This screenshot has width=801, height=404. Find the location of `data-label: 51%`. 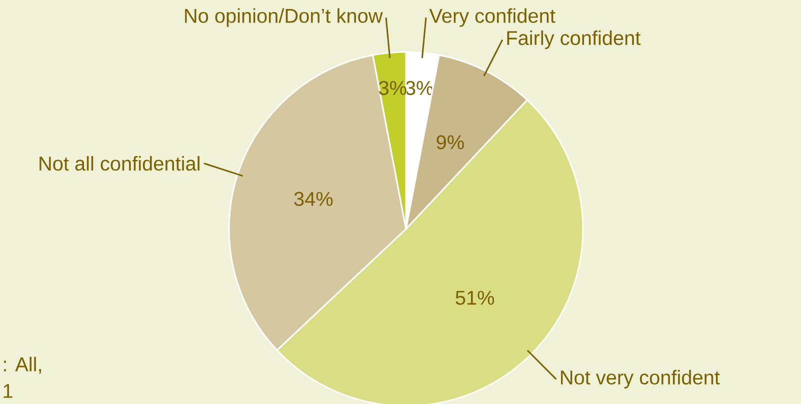

data-label: 51% is located at coordinates (475, 297).